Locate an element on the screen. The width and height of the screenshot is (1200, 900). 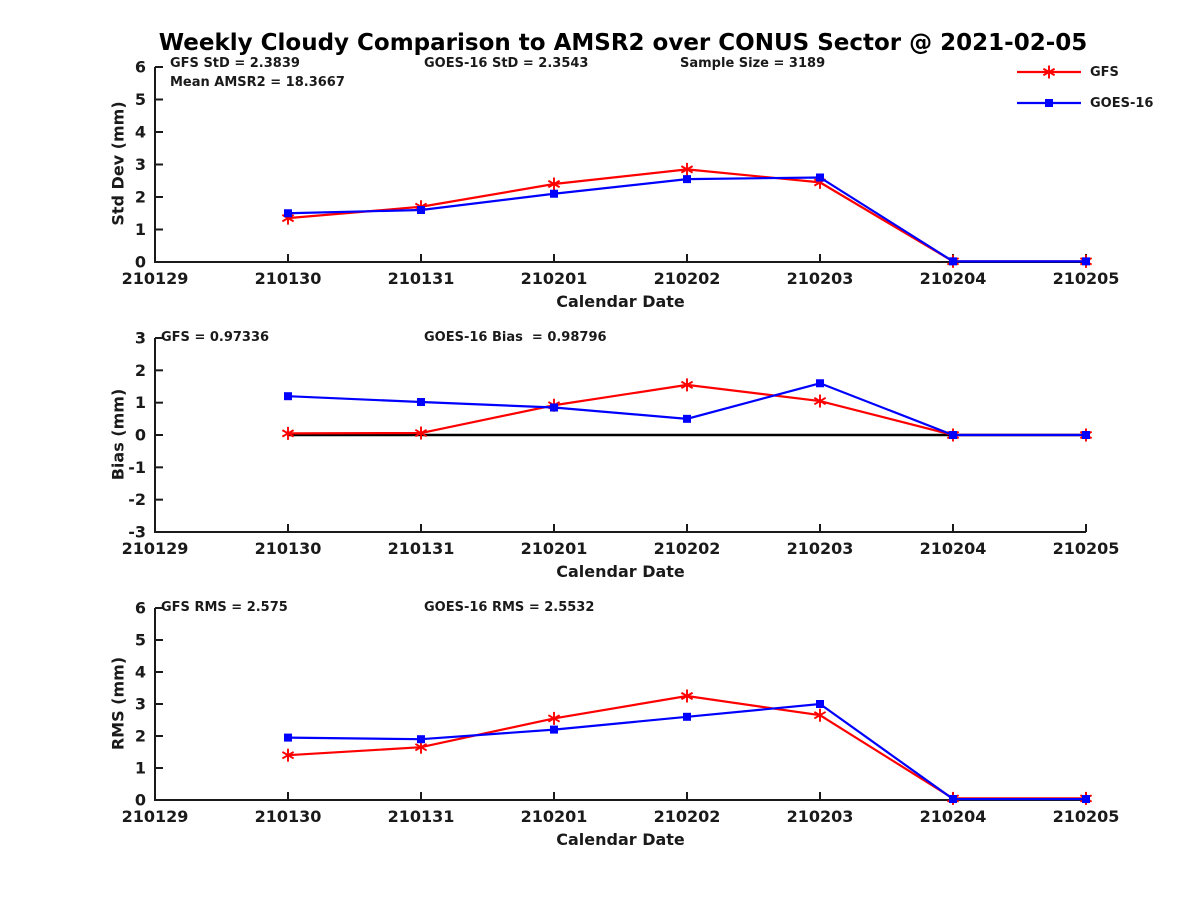
stddev-x-axis-label: Calendar Date is located at coordinates (620, 301).